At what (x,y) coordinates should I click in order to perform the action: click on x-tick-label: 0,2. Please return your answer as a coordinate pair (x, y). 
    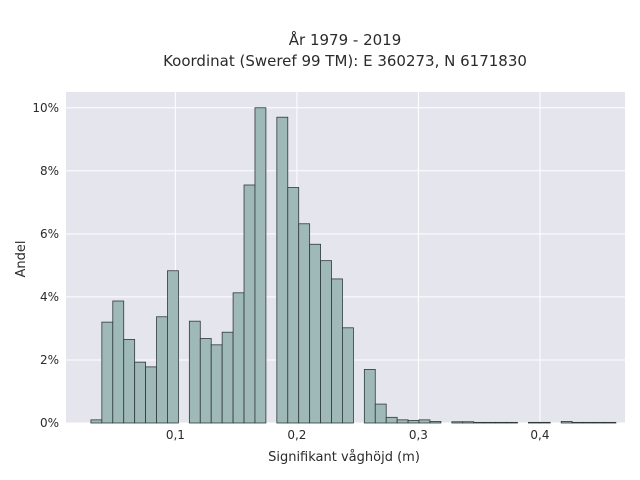
    Looking at the image, I should click on (296, 435).